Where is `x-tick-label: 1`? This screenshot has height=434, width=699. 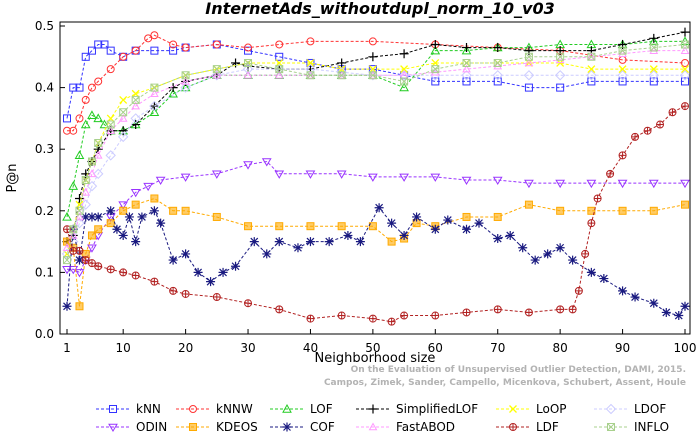
x-tick-label: 1 is located at coordinates (67, 348).